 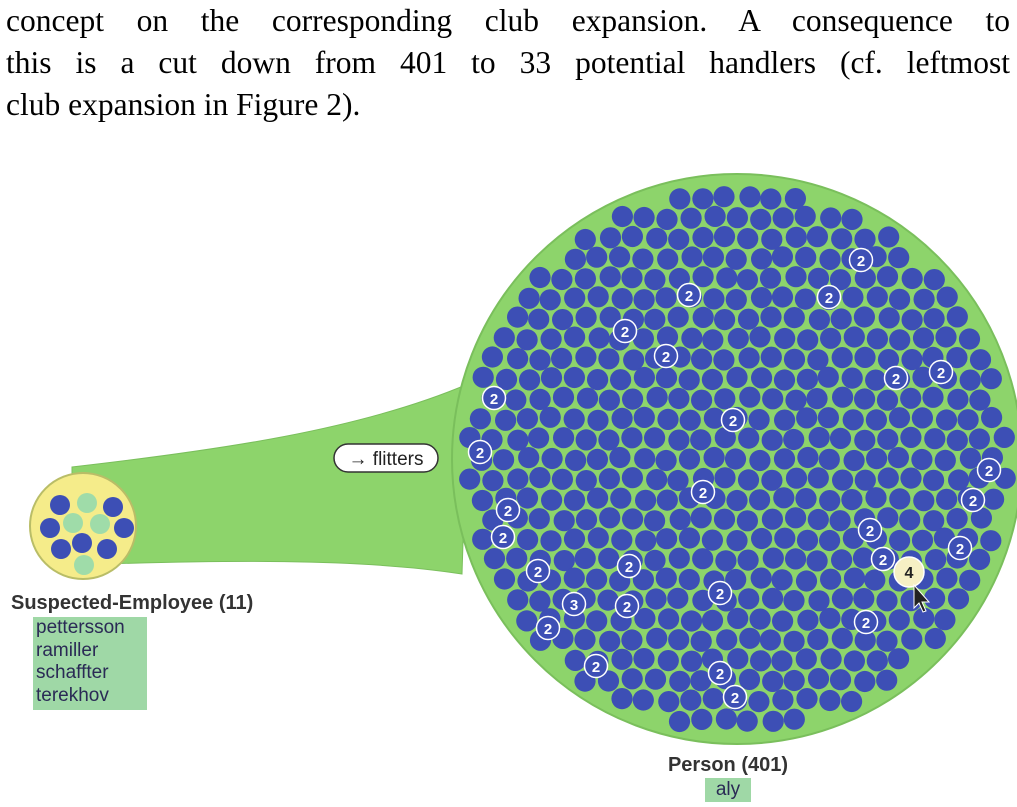 What do you see at coordinates (386, 458) in the screenshot?
I see `edge-label-flitters: → flitters` at bounding box center [386, 458].